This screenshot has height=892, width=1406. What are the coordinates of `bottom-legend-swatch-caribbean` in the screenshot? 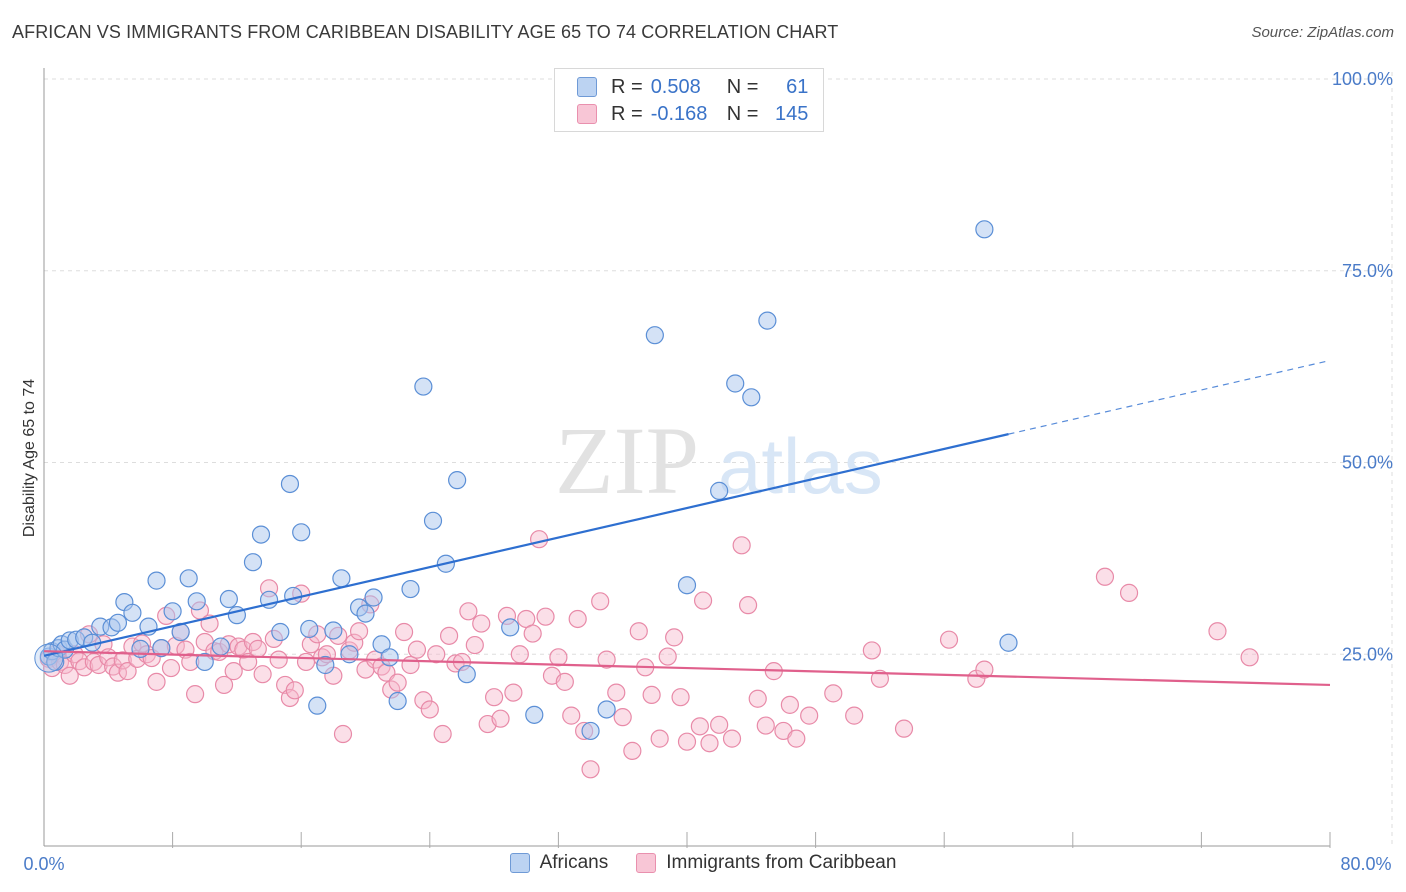 It's located at (646, 863).